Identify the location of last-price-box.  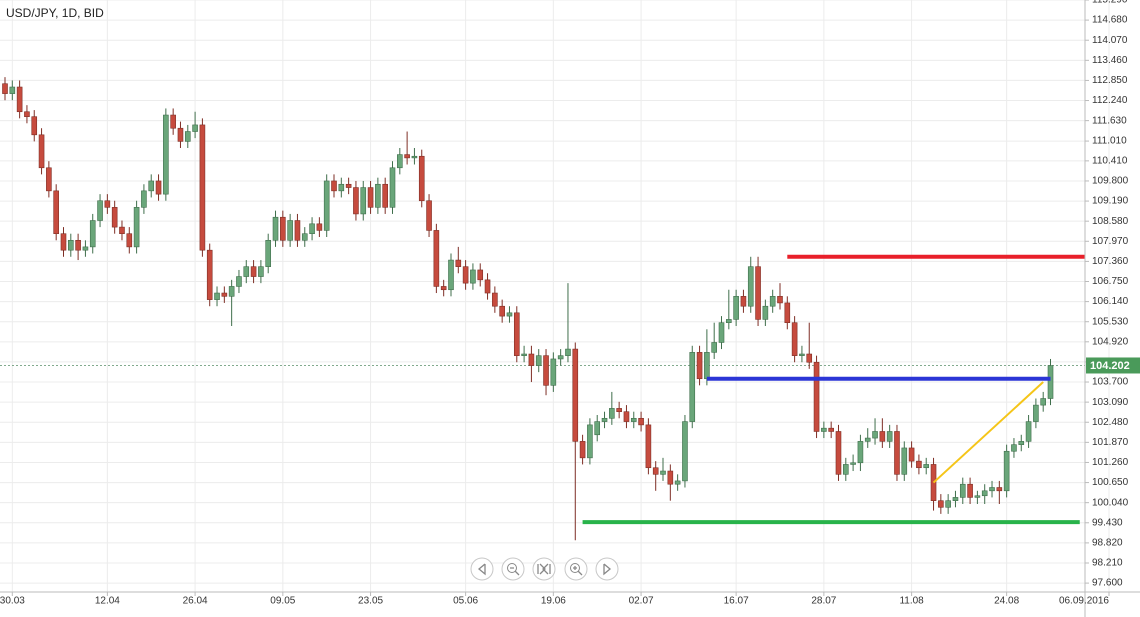
(1113, 365).